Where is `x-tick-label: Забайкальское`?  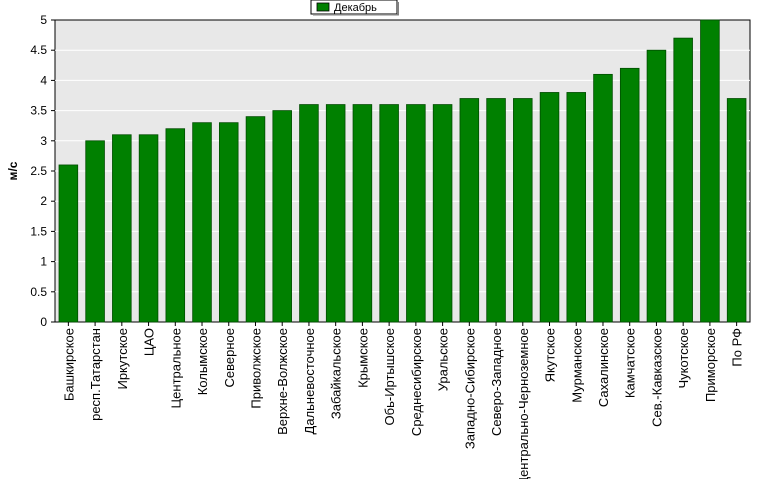
x-tick-label: Забайкальское is located at coordinates (336, 373).